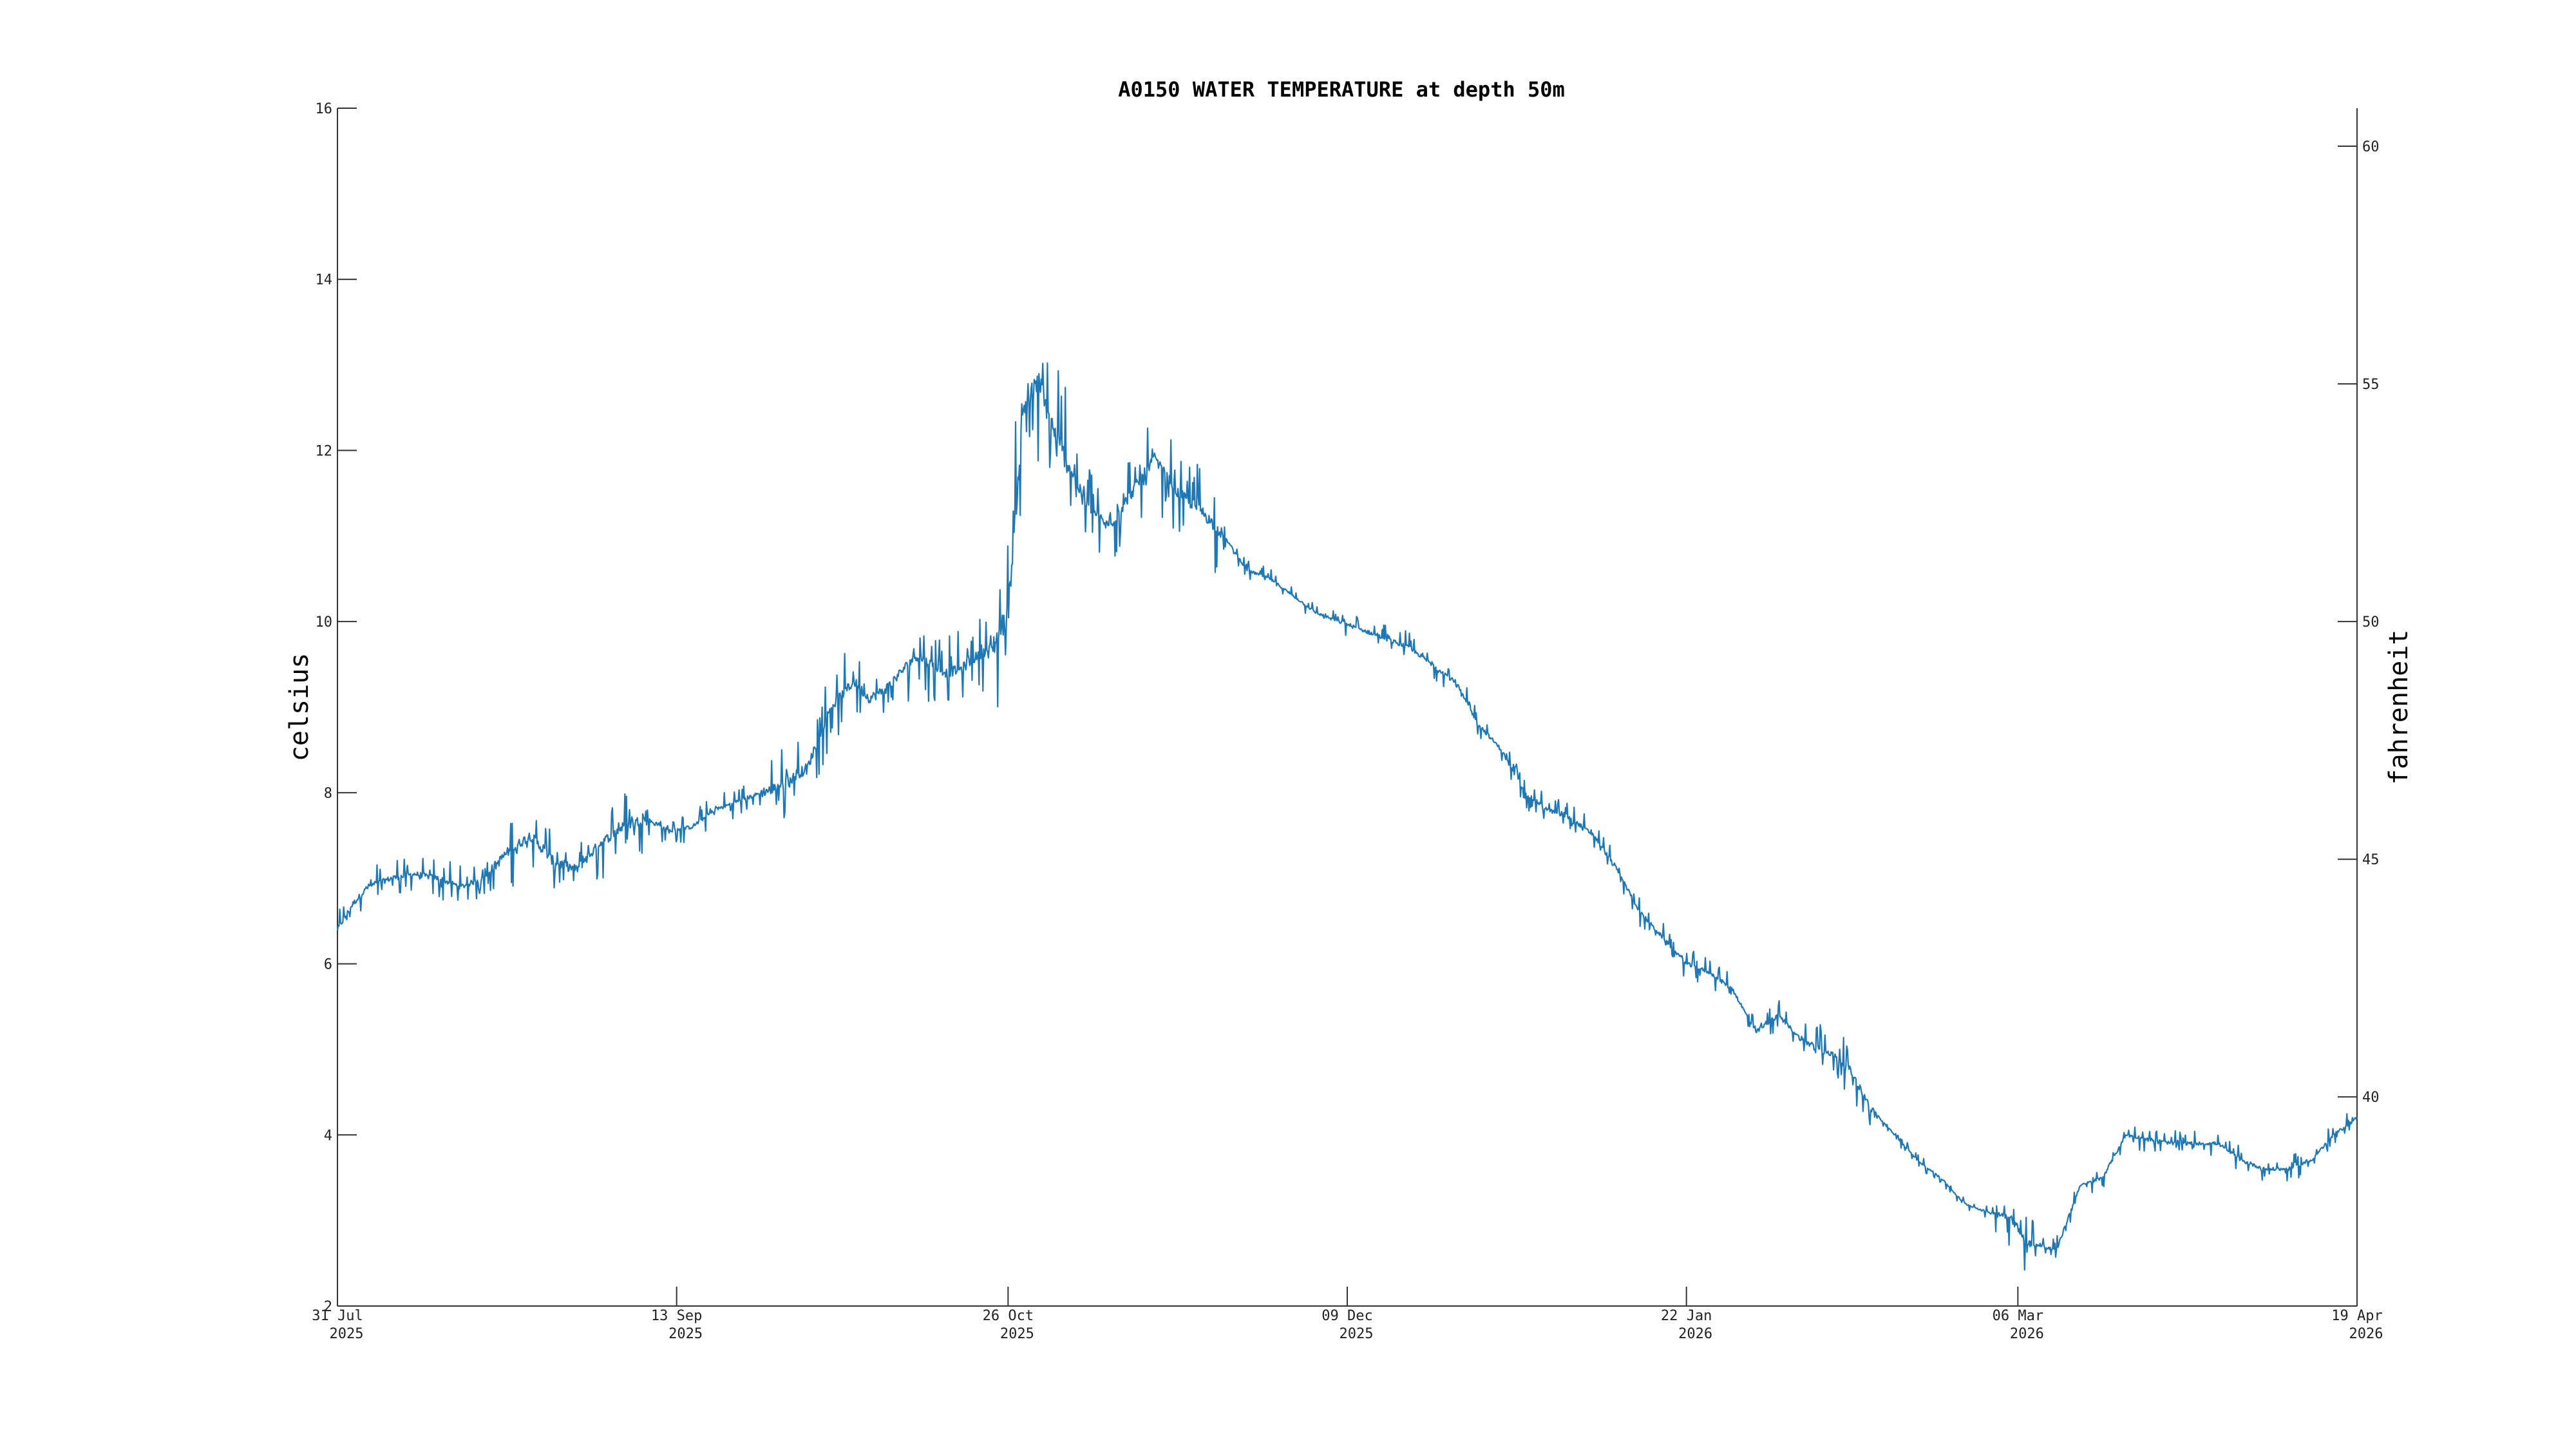 This screenshot has height=1449, width=2576. What do you see at coordinates (325, 109) in the screenshot?
I see `y-tick-label-left: 16` at bounding box center [325, 109].